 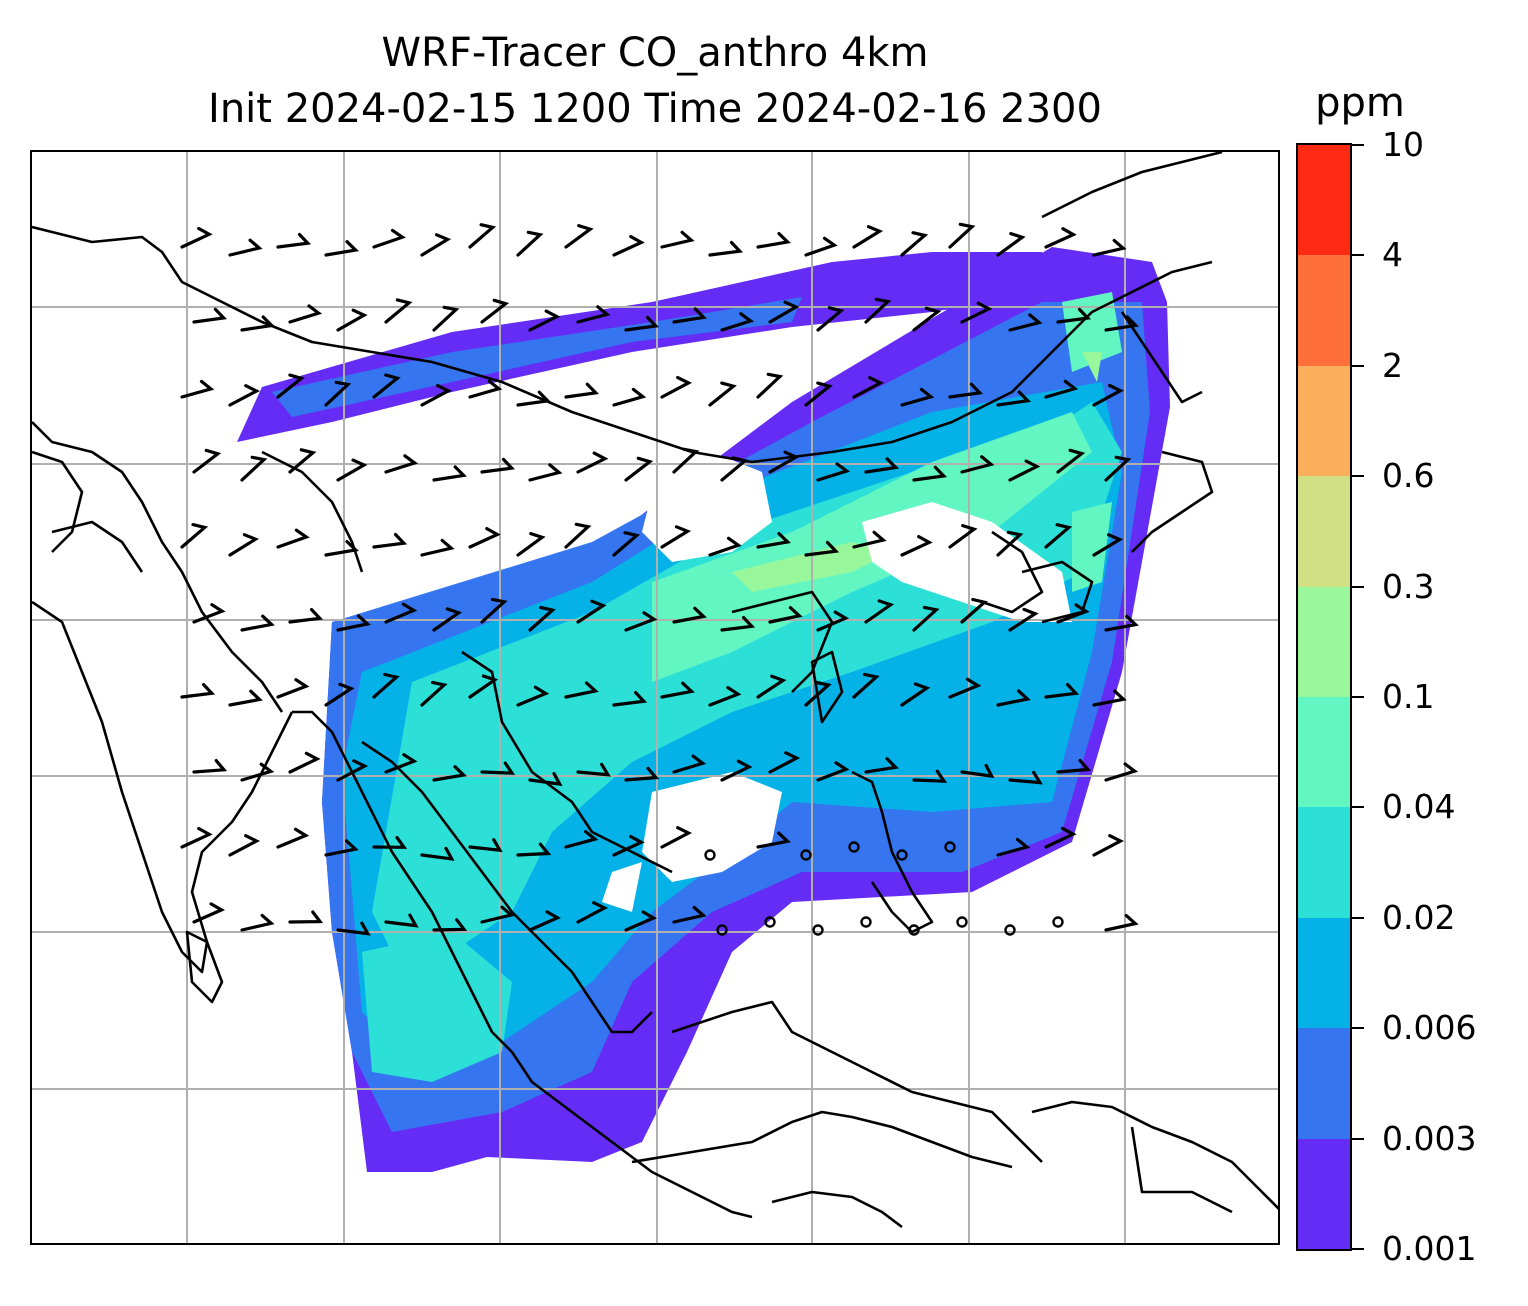 What do you see at coordinates (1392, 365) in the screenshot?
I see `colorbar-tick-label: 2` at bounding box center [1392, 365].